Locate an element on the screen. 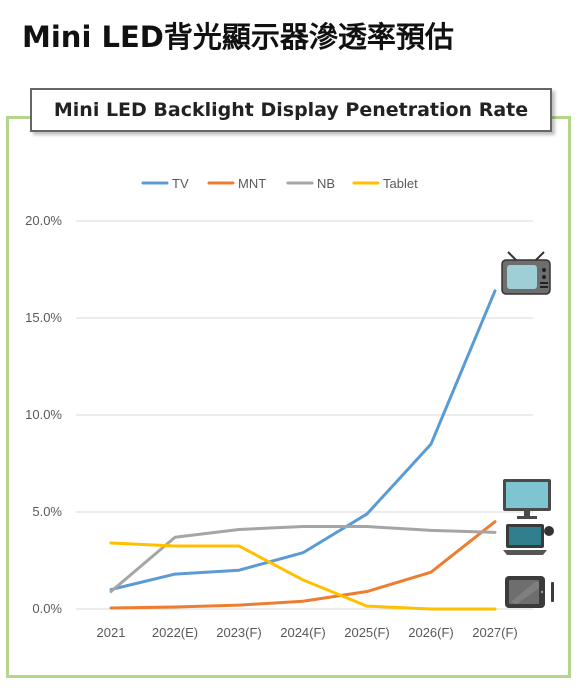 This screenshot has height=688, width=582. y-tick-label: 0.0% is located at coordinates (47, 608).